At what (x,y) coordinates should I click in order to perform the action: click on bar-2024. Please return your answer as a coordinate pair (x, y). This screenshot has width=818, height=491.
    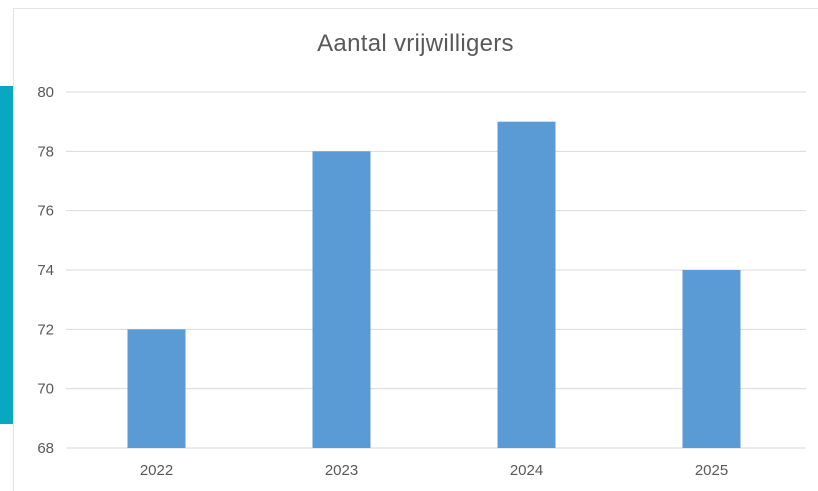
    Looking at the image, I should click on (526, 285).